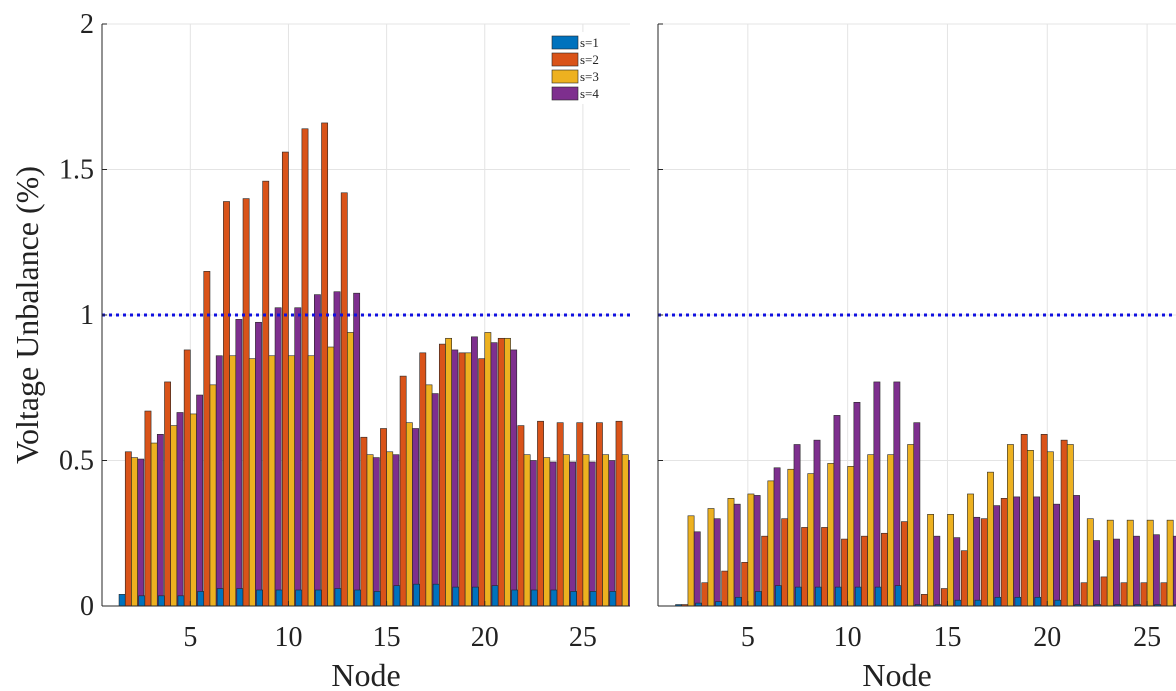  Describe the element at coordinates (27, 315) in the screenshot. I see `y-axis-title: Voltage Unbalance (%)` at that location.